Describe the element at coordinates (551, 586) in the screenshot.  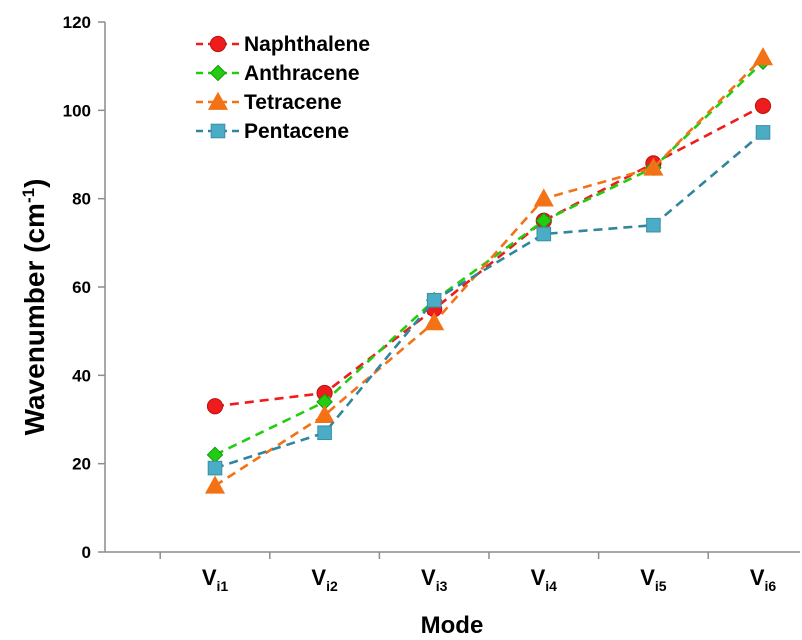
I see `x-tick-label-sub: i4` at that location.